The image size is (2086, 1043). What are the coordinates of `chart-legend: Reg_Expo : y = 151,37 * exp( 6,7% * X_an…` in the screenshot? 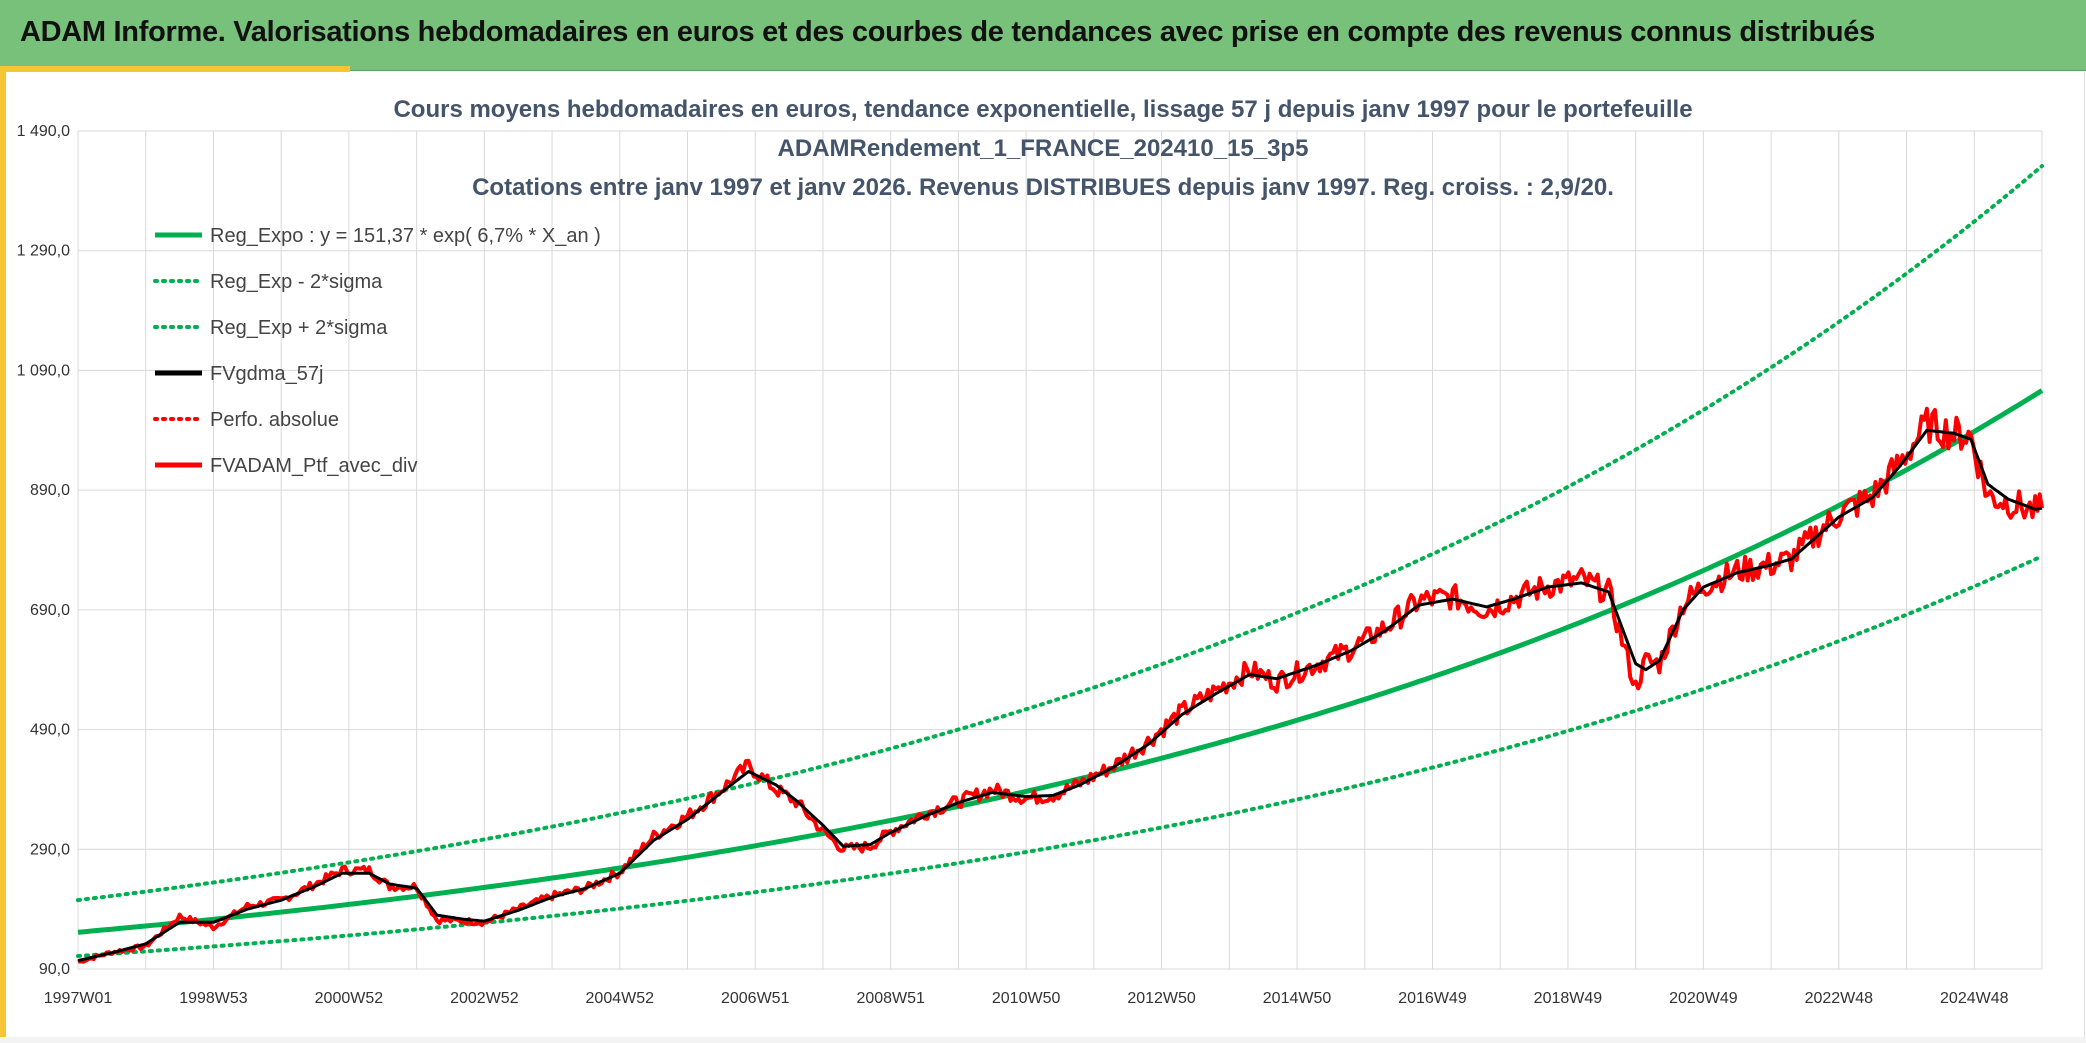 It's located at (377, 351).